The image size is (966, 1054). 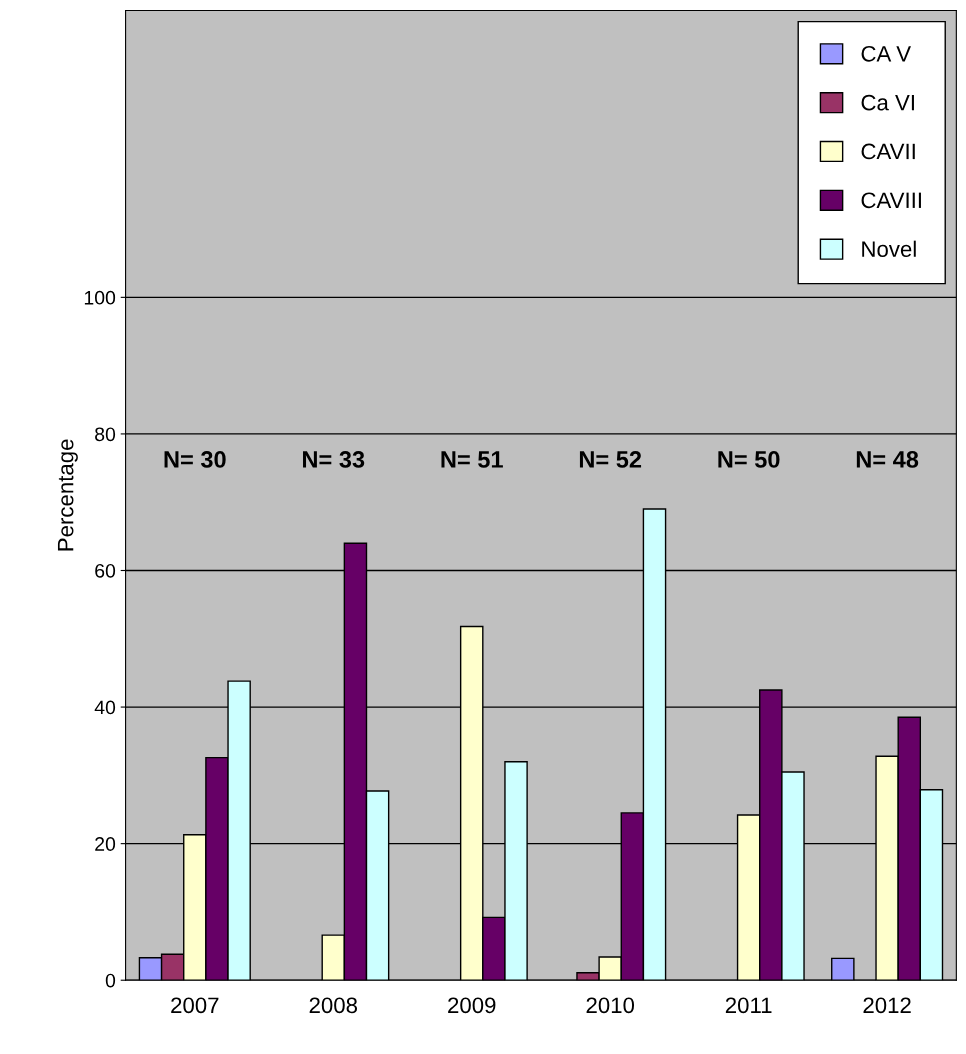 I want to click on annotation: N= 33, so click(x=334, y=459).